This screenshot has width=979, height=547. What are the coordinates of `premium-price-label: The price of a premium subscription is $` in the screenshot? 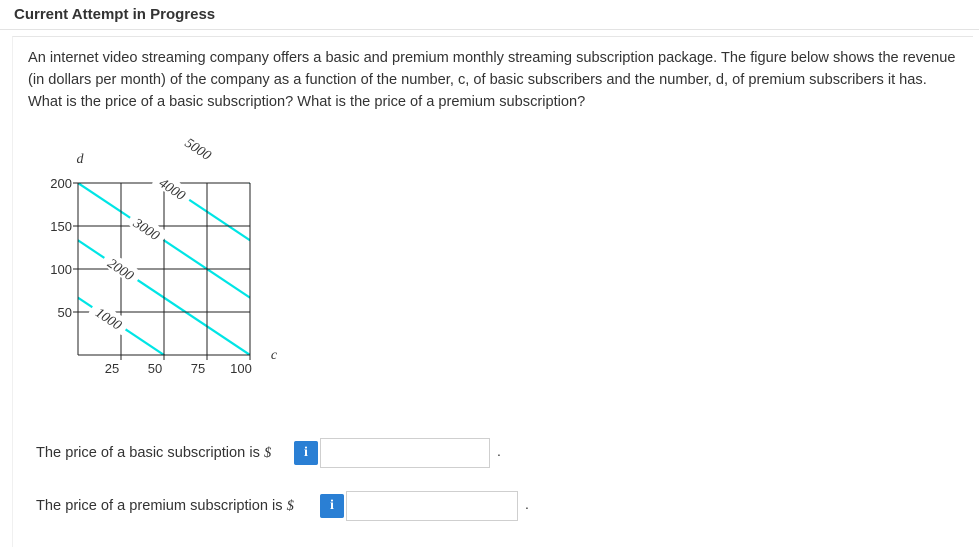 It's located at (165, 506).